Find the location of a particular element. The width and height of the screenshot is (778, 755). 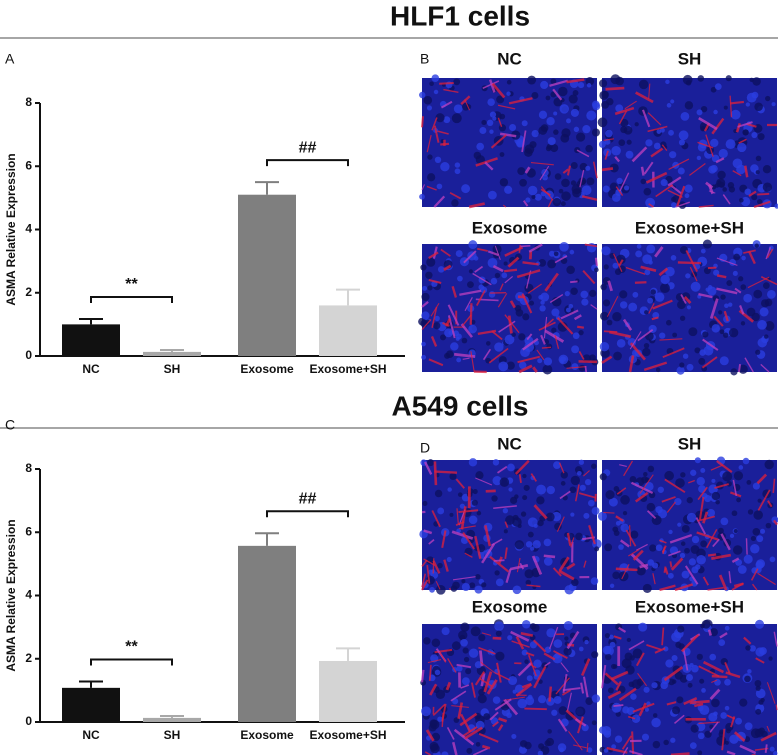

bar is located at coordinates (348, 330).